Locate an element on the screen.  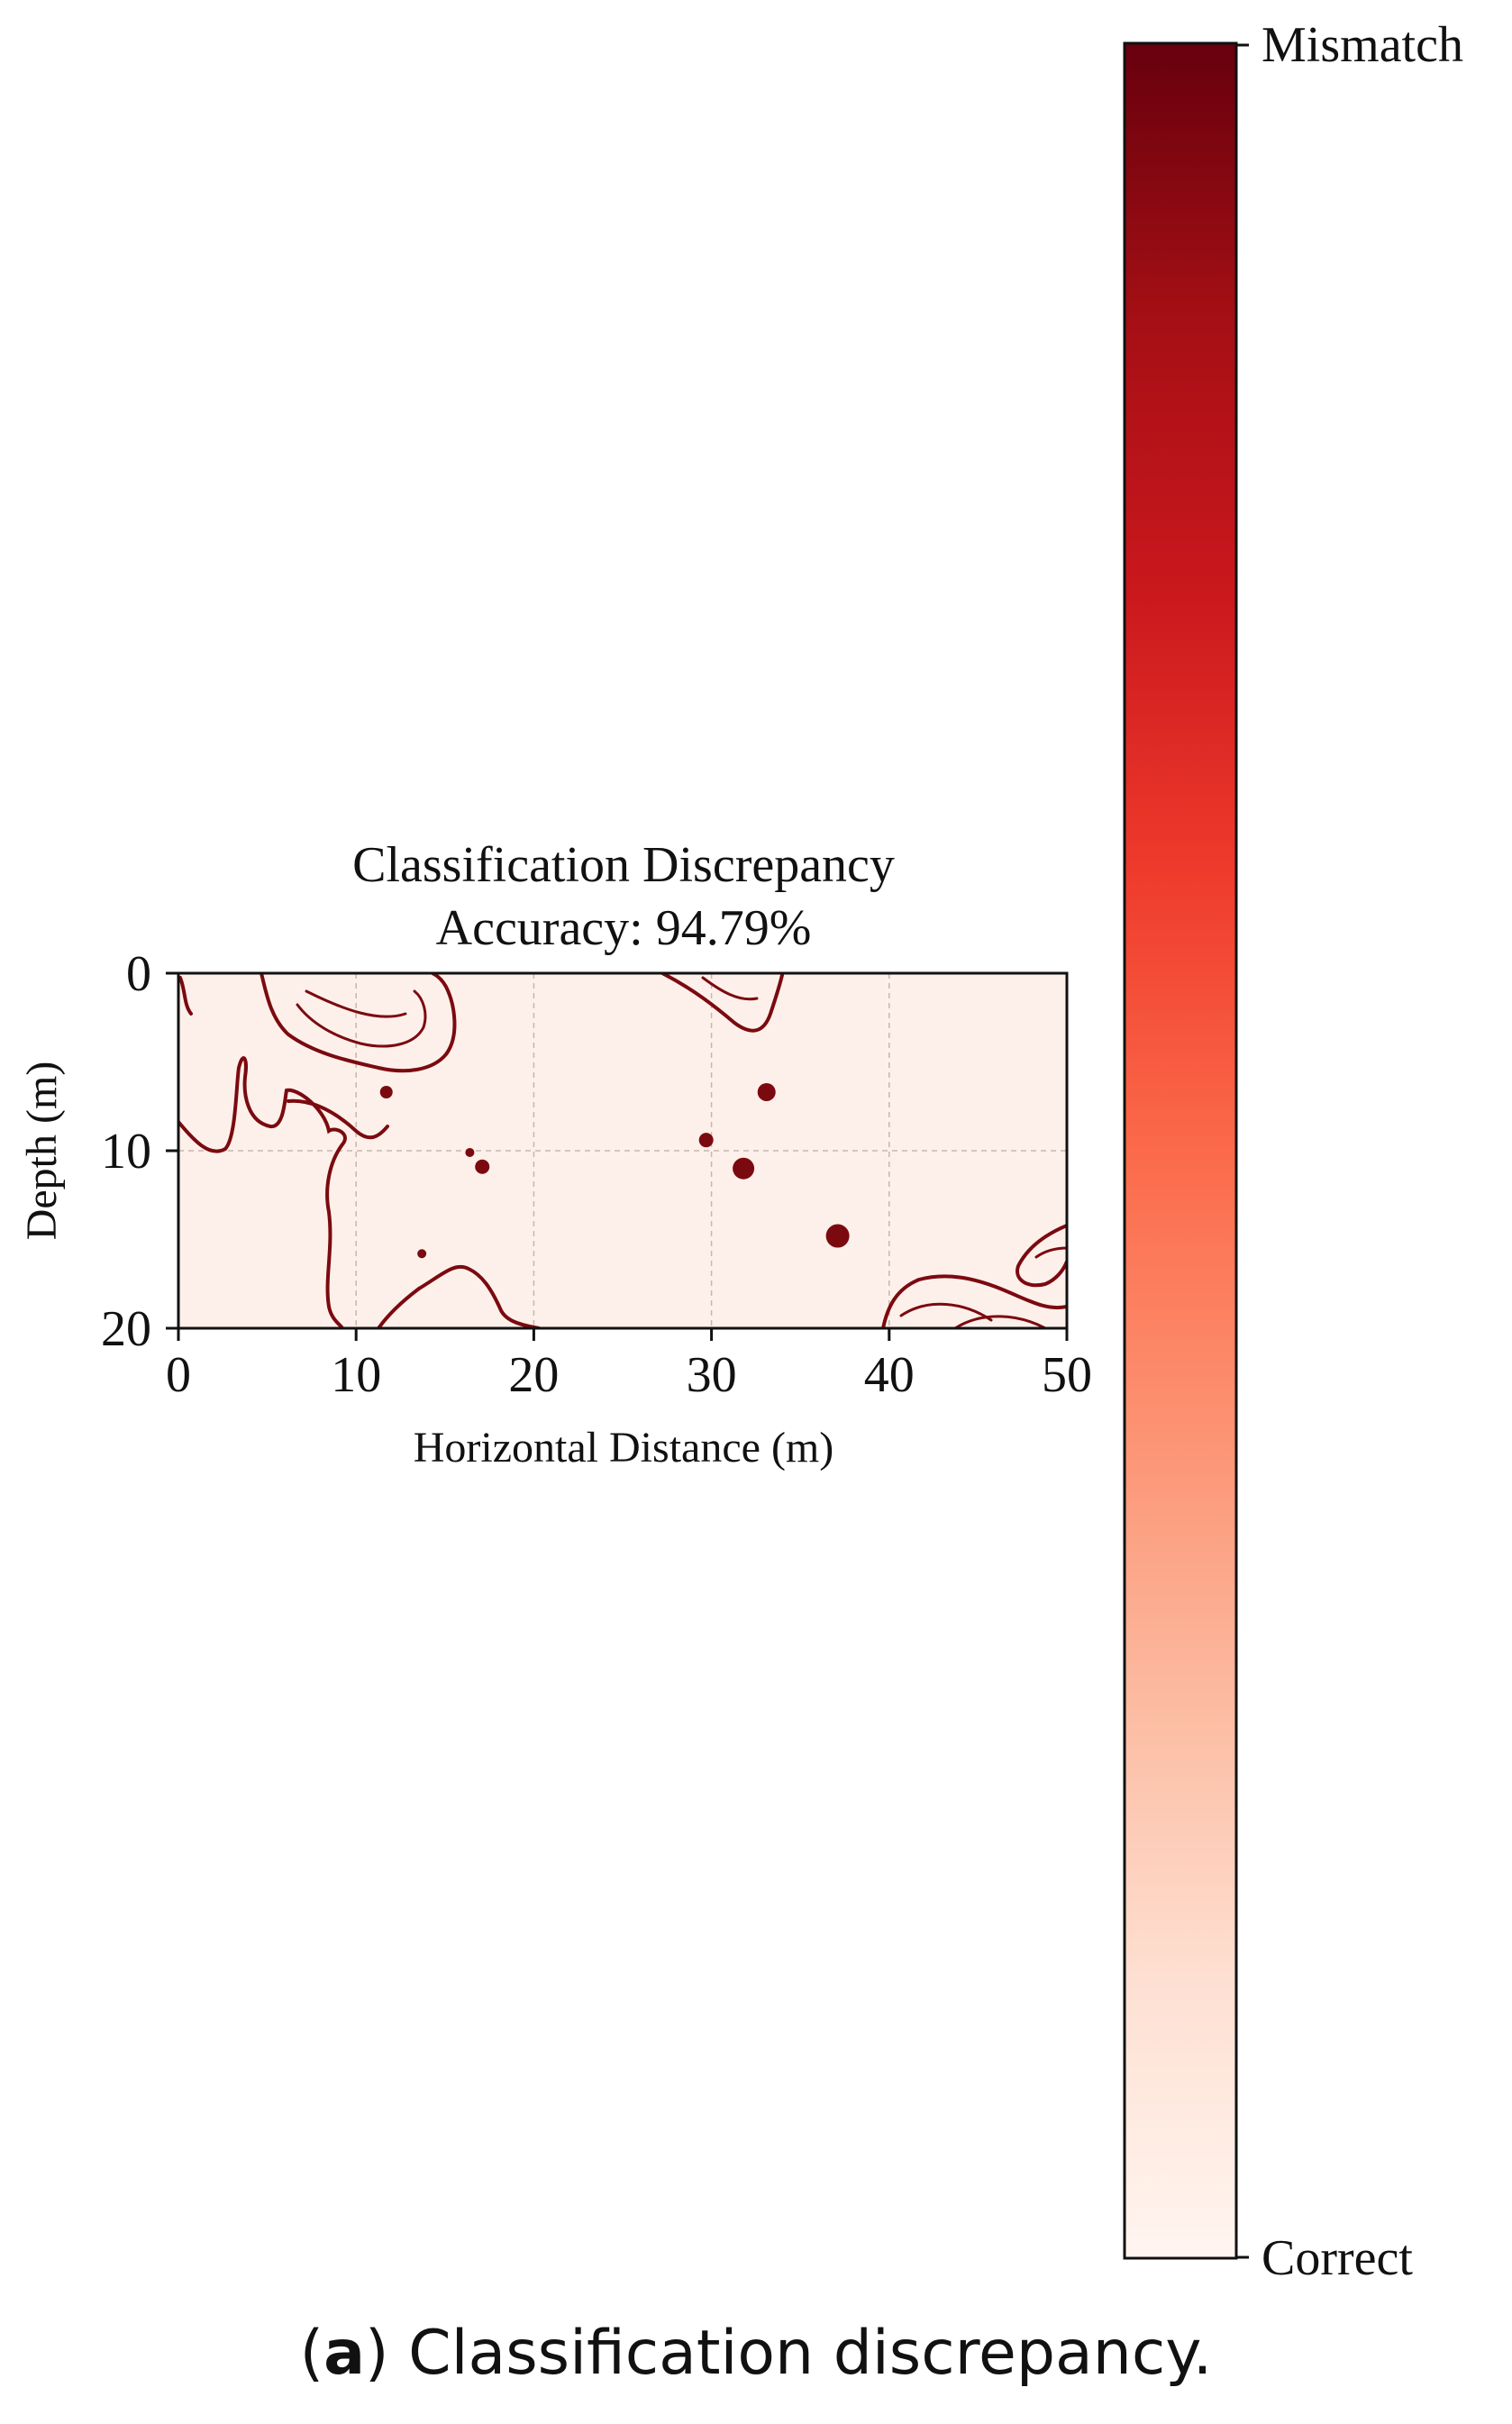
colorbar-gradient is located at coordinates (1180, 1150).